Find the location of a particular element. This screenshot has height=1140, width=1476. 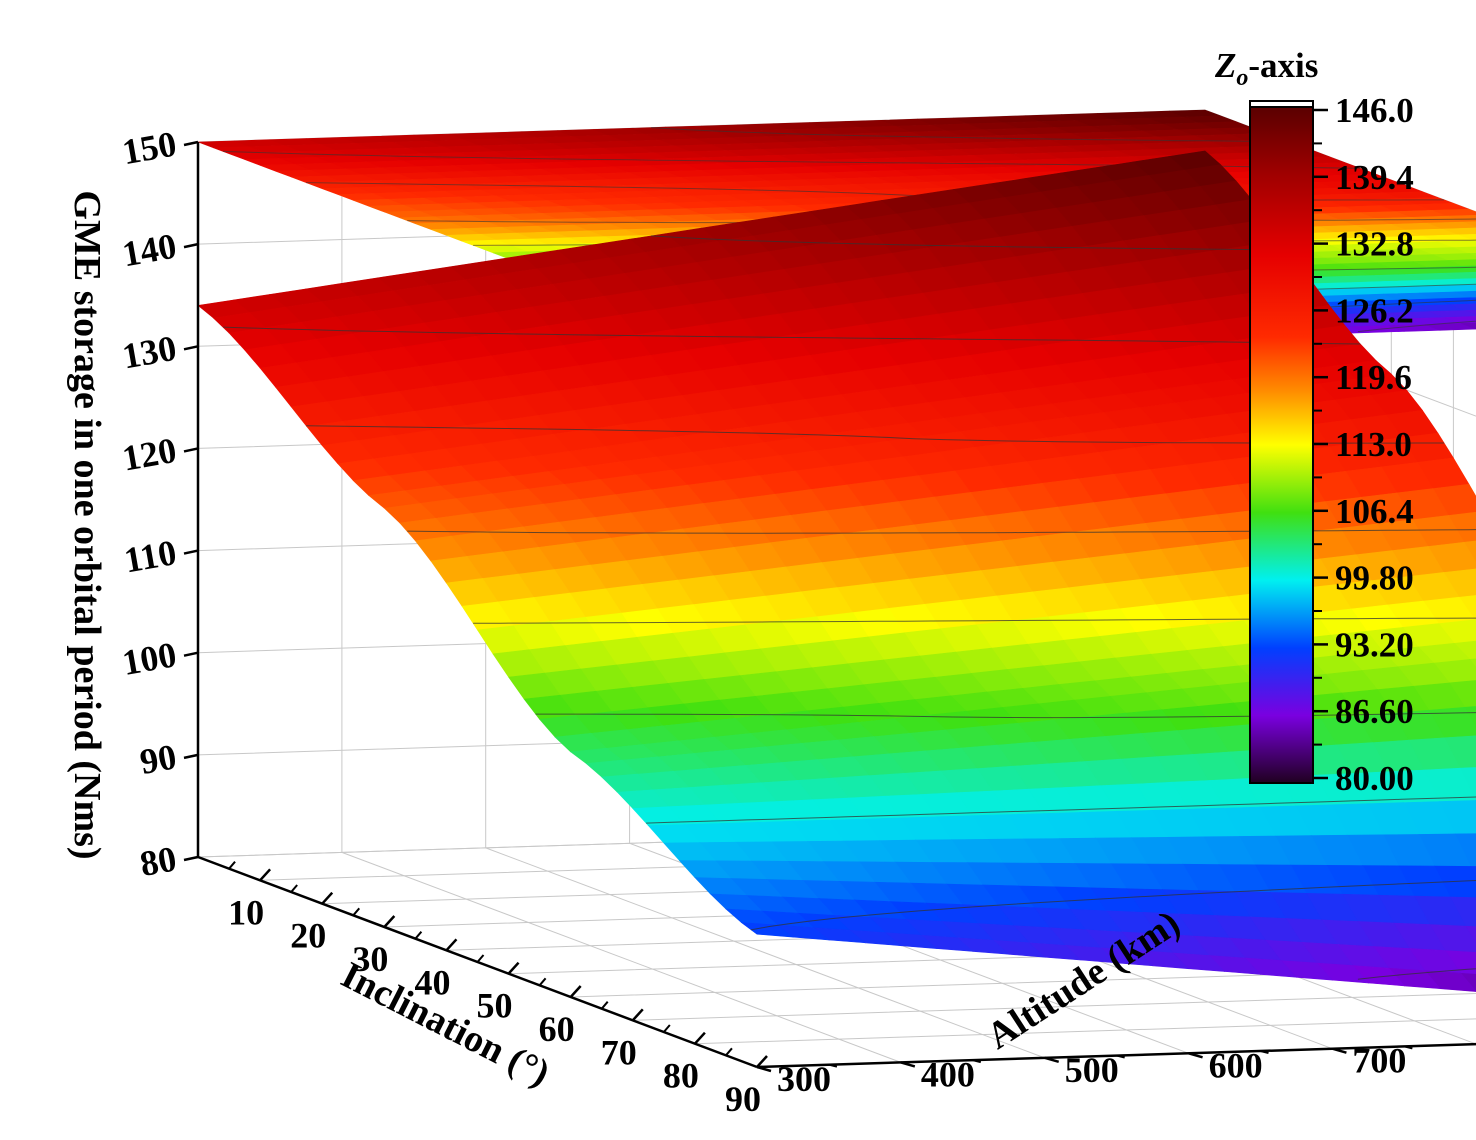

x-tick-label: 90 is located at coordinates (743, 1099).